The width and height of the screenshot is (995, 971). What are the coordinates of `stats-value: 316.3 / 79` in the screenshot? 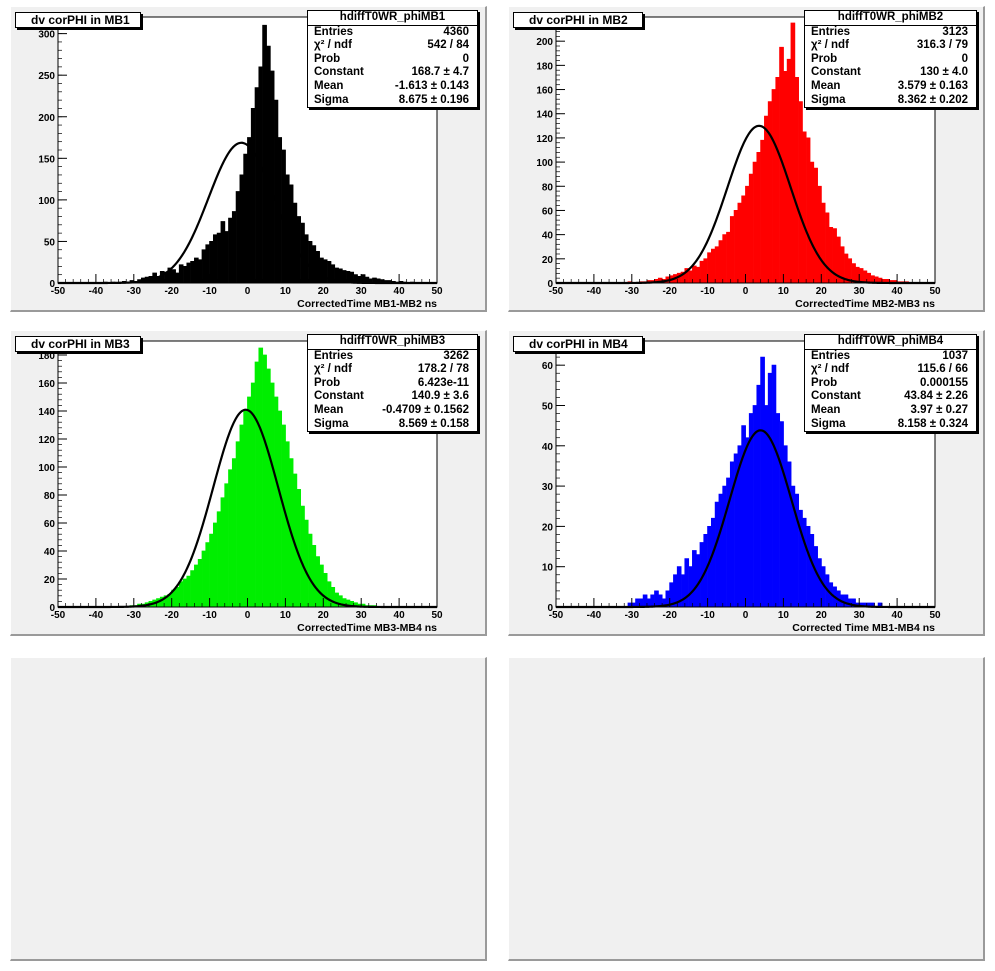 It's located at (942, 45).